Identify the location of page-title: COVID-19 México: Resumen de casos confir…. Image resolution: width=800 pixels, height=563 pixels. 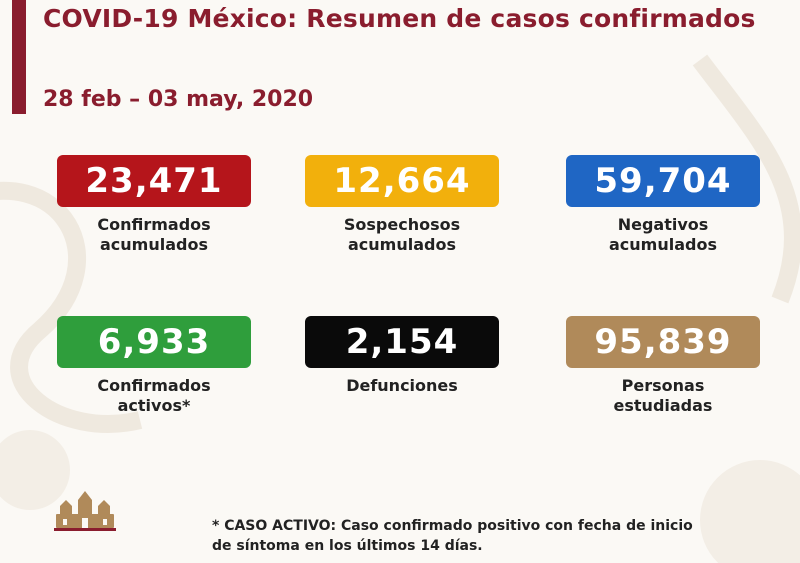
(399, 18).